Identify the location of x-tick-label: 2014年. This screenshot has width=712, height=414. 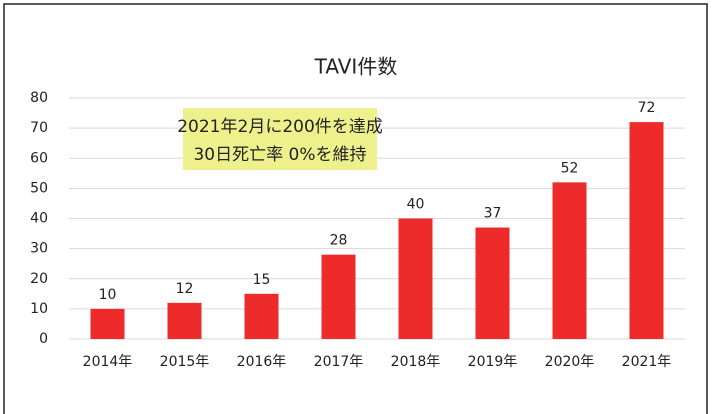
(108, 362).